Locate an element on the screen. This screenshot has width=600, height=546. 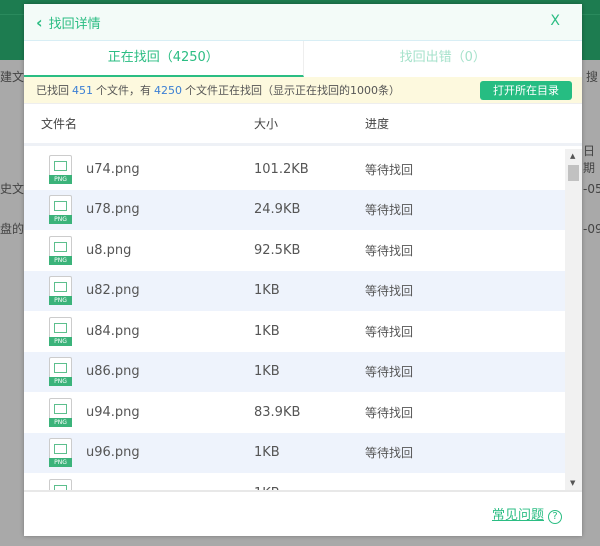
dialog-footer: 常见问题? is located at coordinates (303, 513).